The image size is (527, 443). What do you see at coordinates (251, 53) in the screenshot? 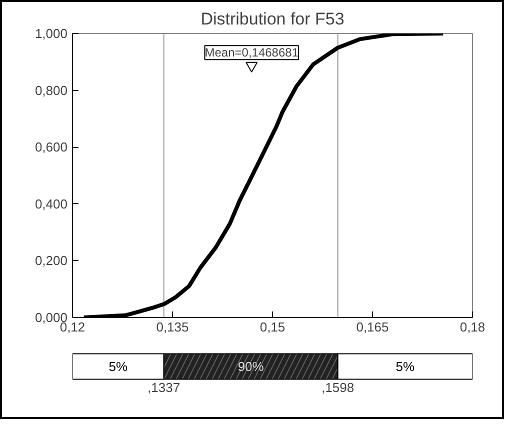
I see `annotation: Mean=0,1468681` at bounding box center [251, 53].